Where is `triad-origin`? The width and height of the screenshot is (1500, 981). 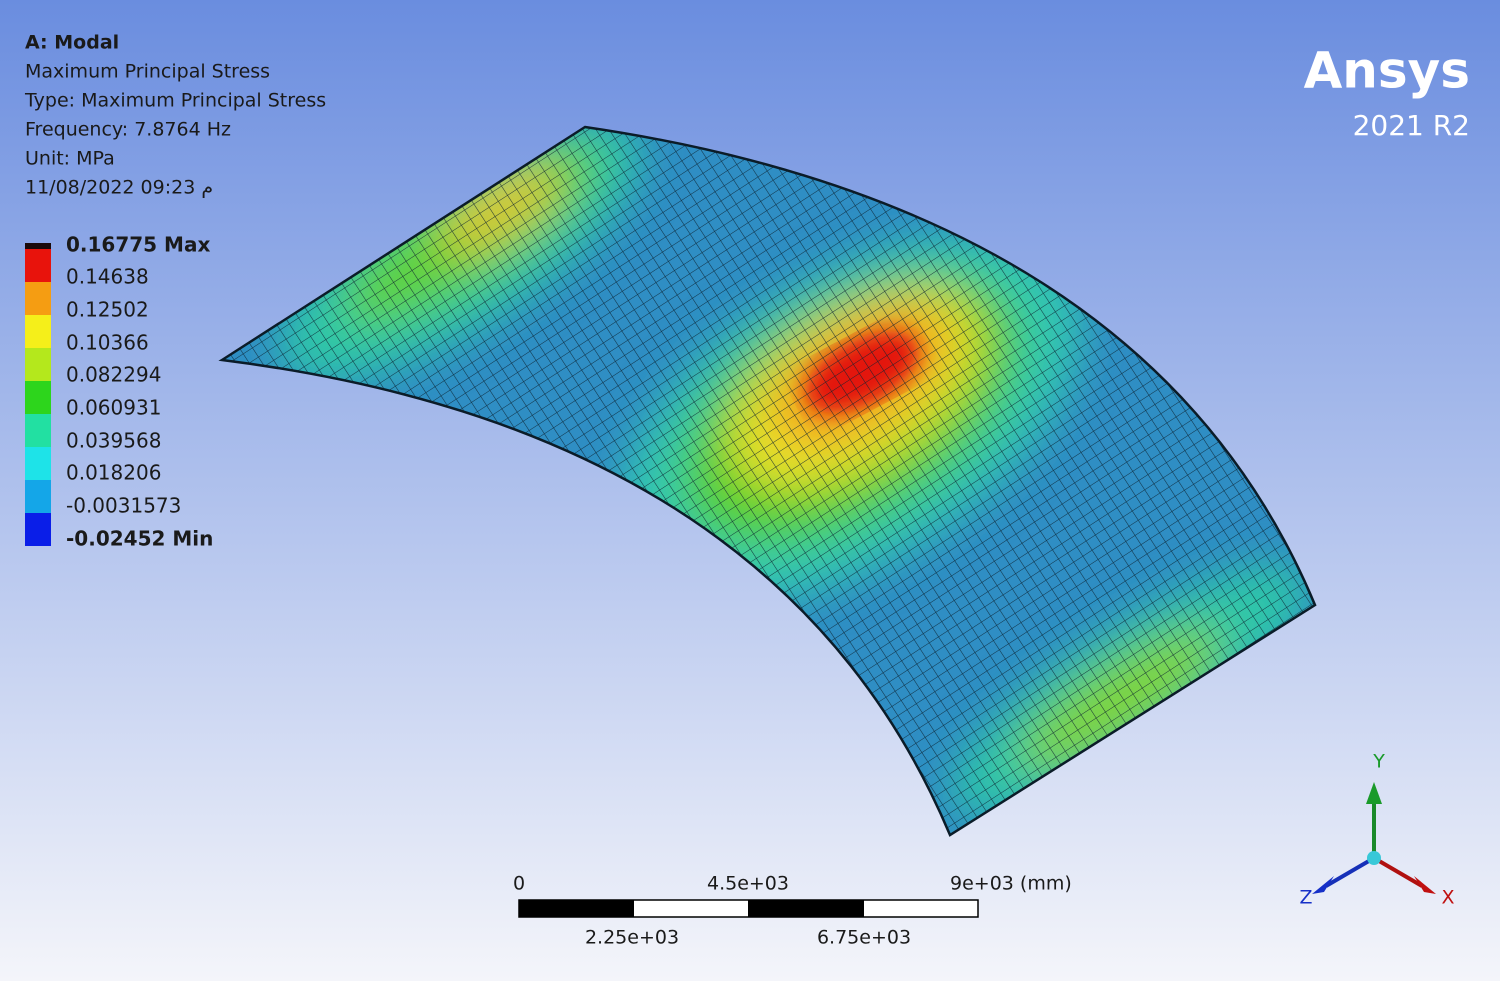
triad-origin is located at coordinates (1374, 858).